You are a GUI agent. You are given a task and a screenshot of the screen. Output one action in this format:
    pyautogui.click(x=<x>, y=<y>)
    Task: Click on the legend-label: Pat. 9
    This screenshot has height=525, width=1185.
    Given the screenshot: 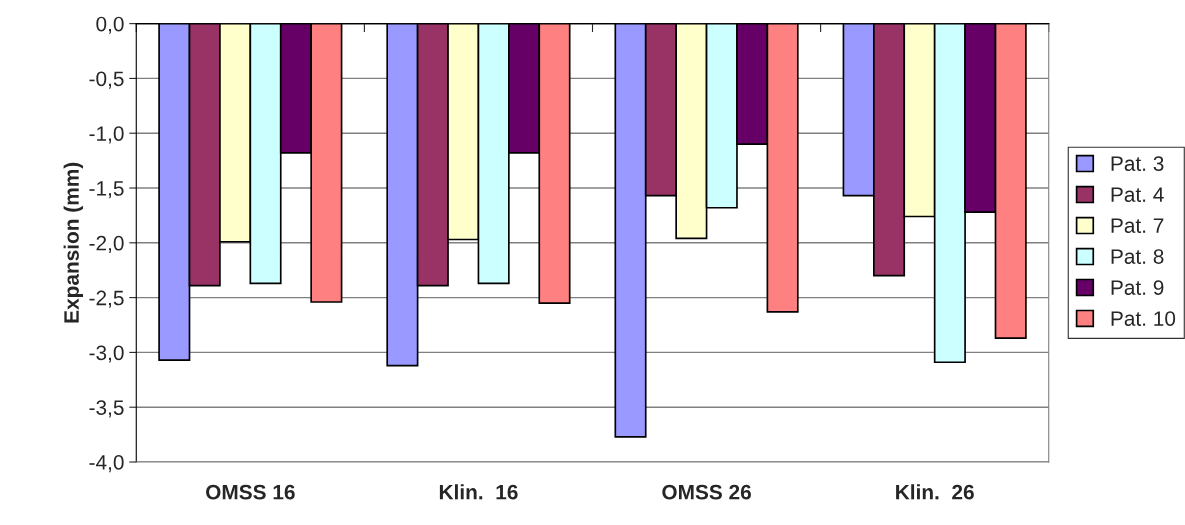 What is the action you would take?
    pyautogui.click(x=1137, y=287)
    